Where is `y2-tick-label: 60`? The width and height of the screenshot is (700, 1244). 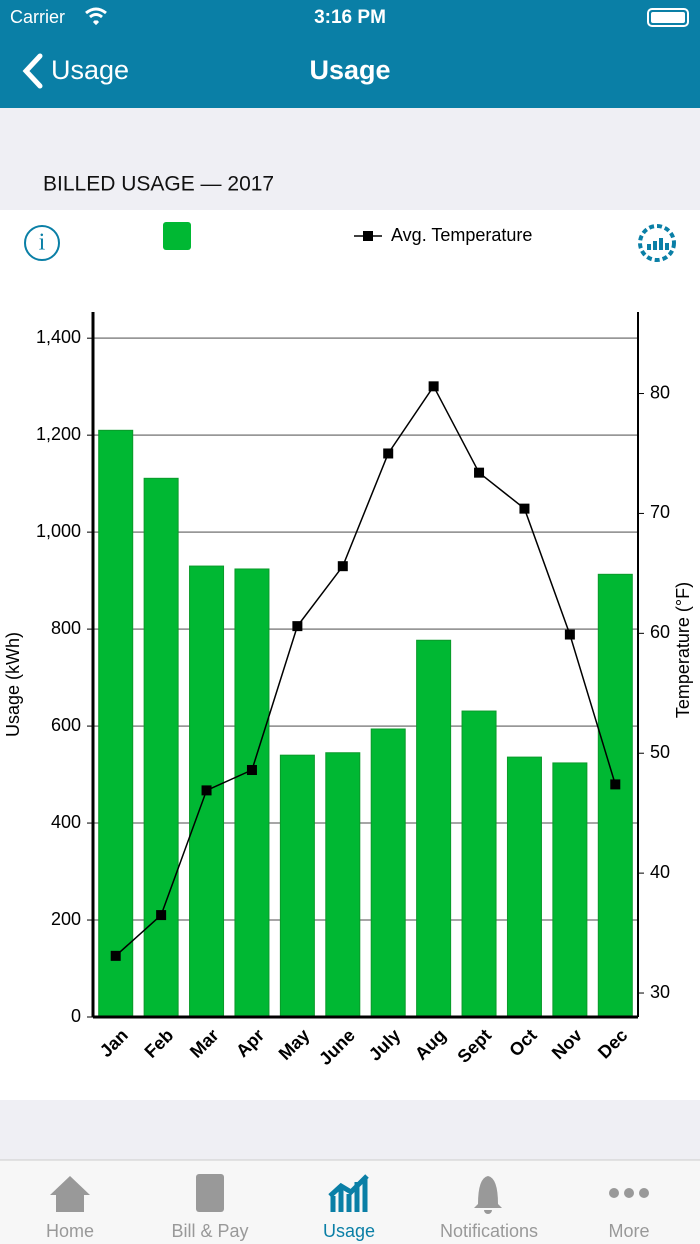 y2-tick-label: 60 is located at coordinates (660, 632).